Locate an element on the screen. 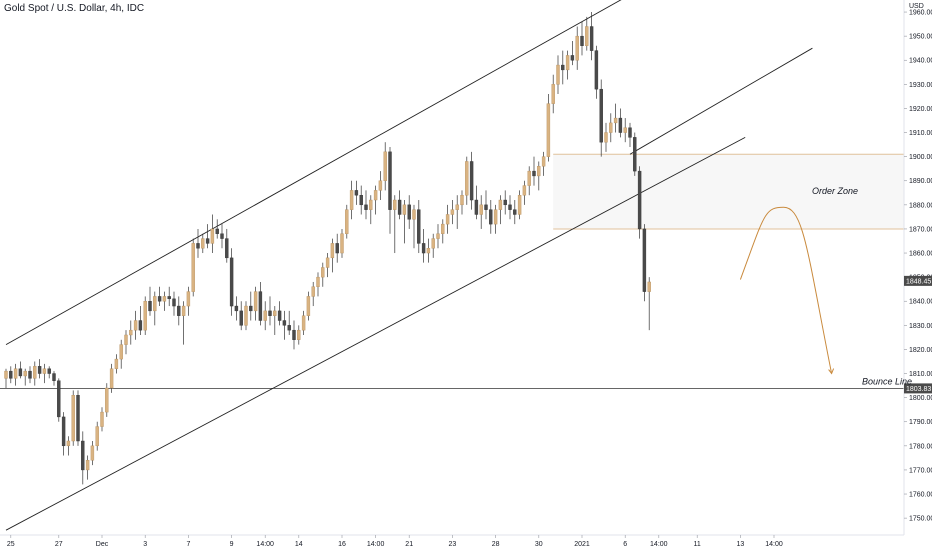 The image size is (932, 550). order-zone-layer is located at coordinates (728, 191).